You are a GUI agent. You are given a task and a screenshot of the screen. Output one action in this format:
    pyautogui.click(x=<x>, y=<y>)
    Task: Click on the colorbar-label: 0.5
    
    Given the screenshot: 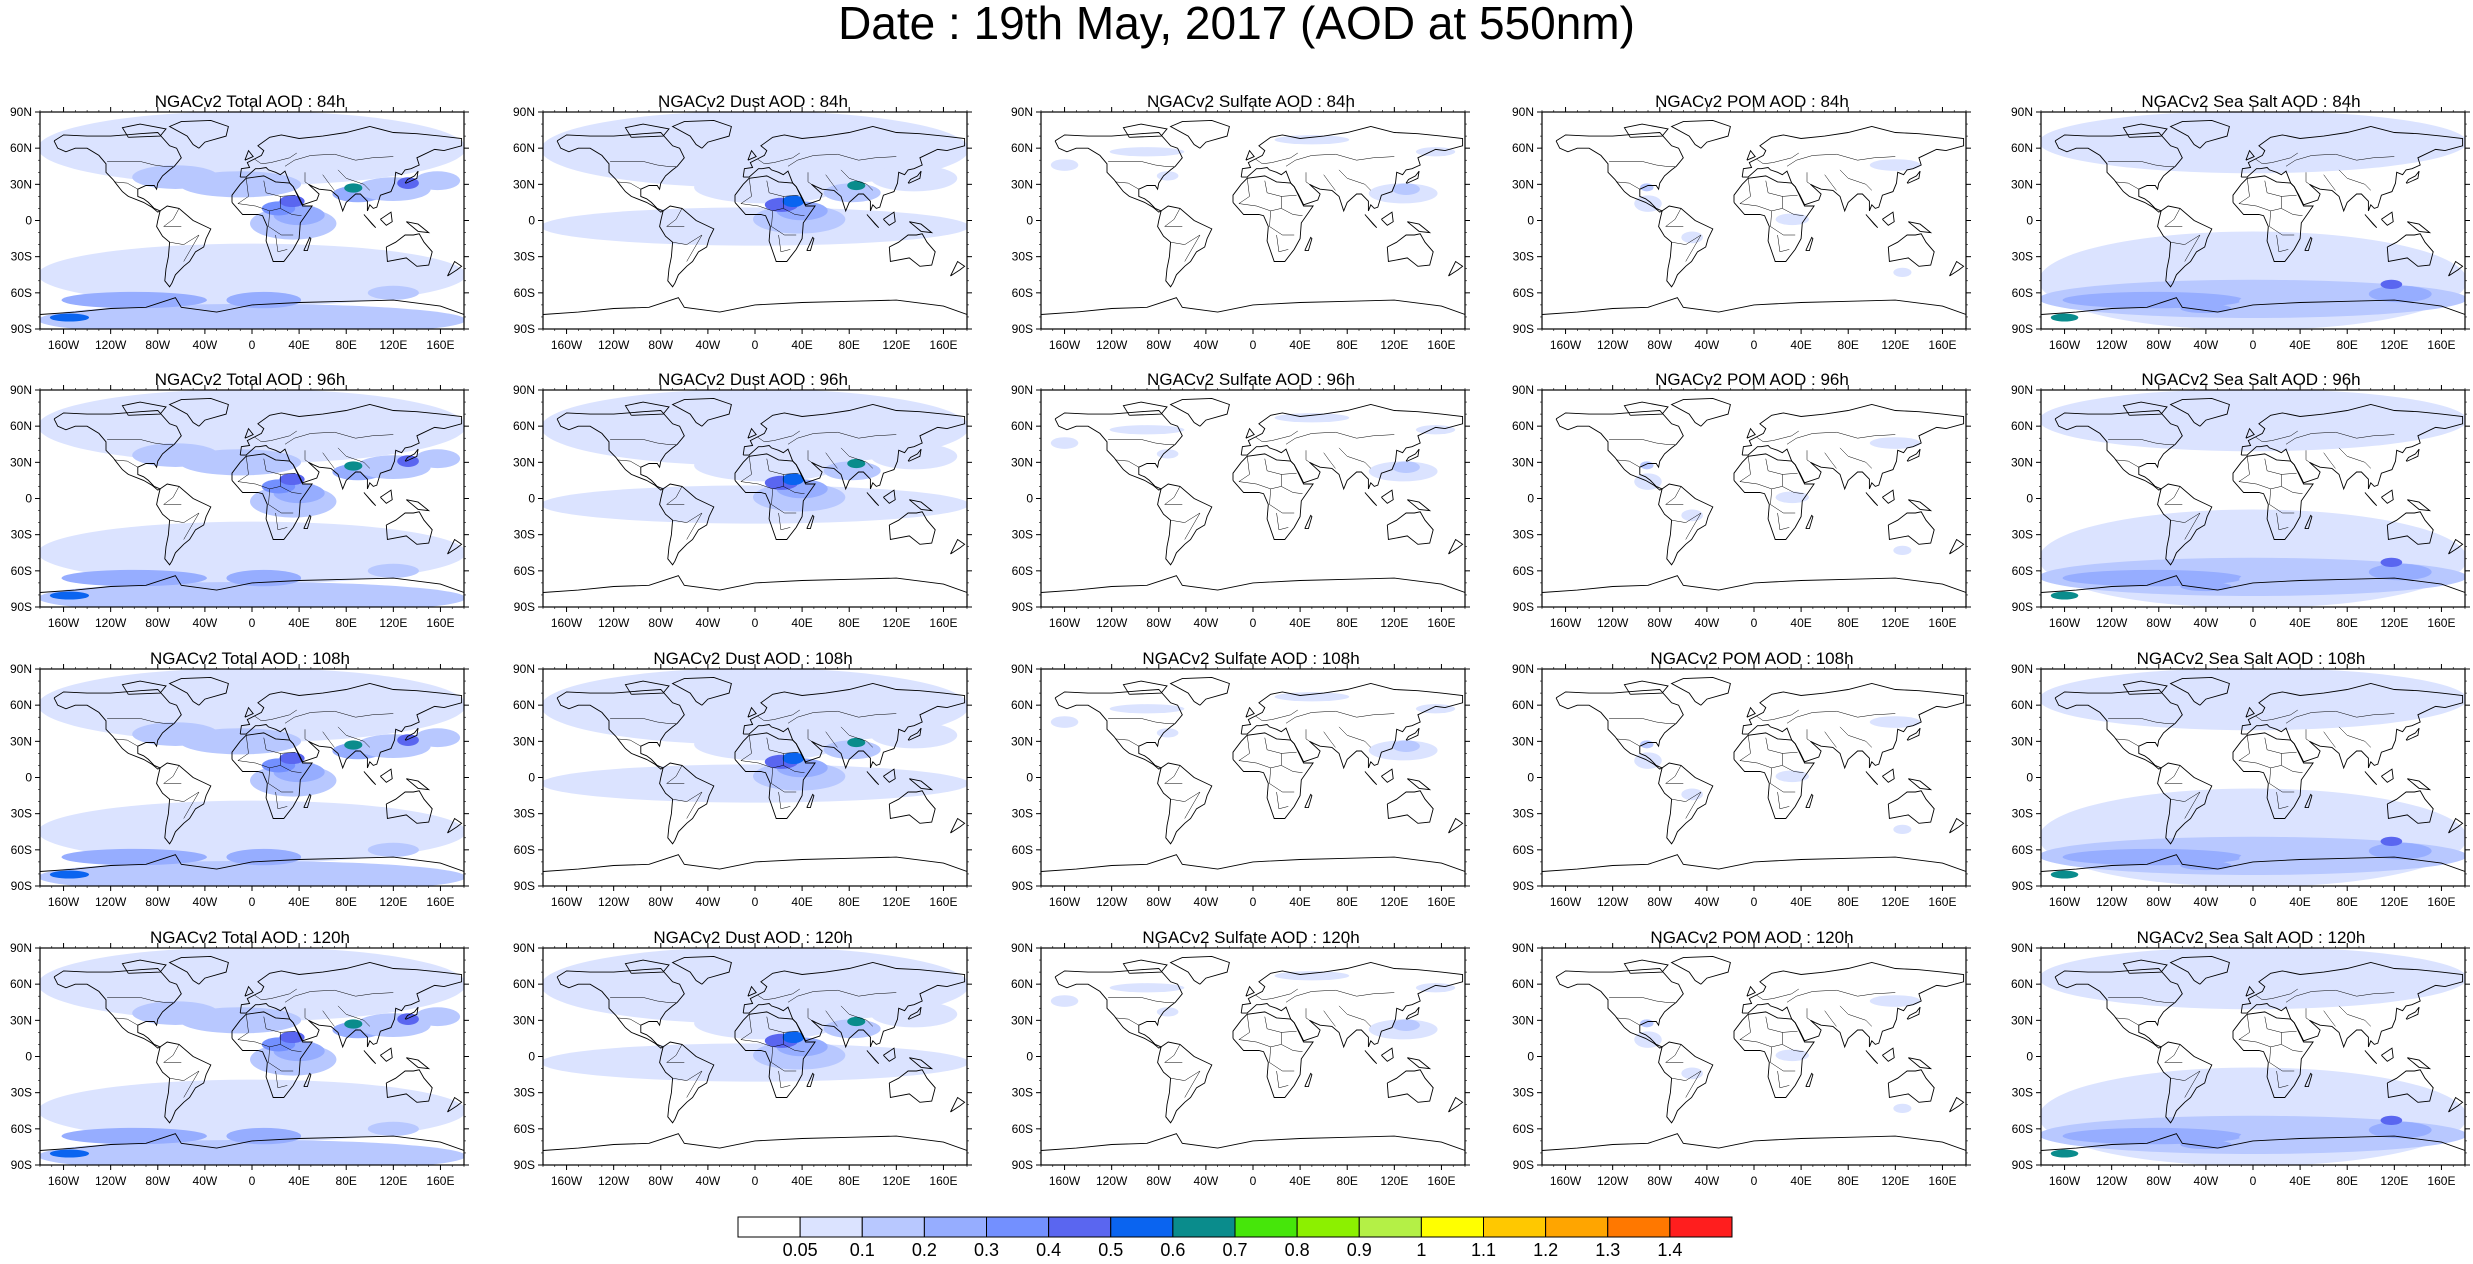 What is the action you would take?
    pyautogui.click(x=1110, y=1250)
    